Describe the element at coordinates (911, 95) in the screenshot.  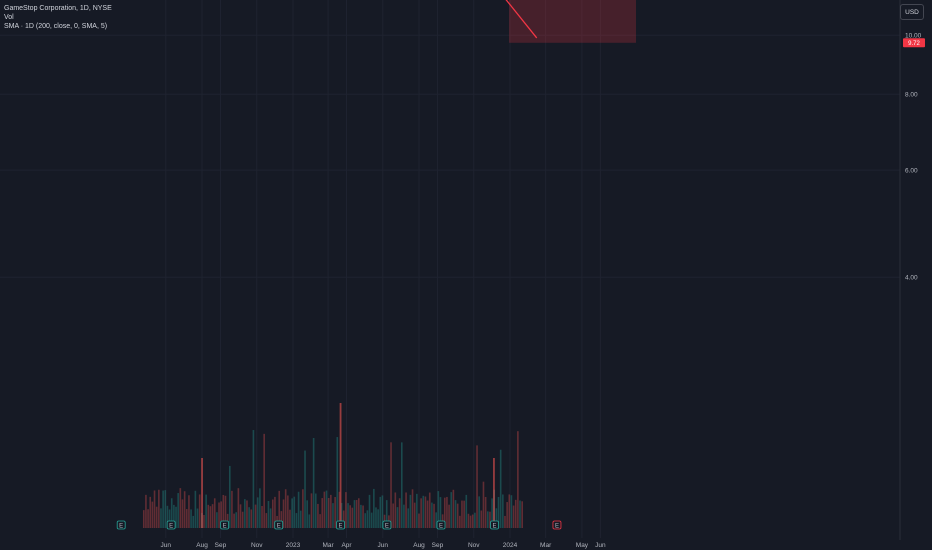
I see `y-tick-label: 8.00` at that location.